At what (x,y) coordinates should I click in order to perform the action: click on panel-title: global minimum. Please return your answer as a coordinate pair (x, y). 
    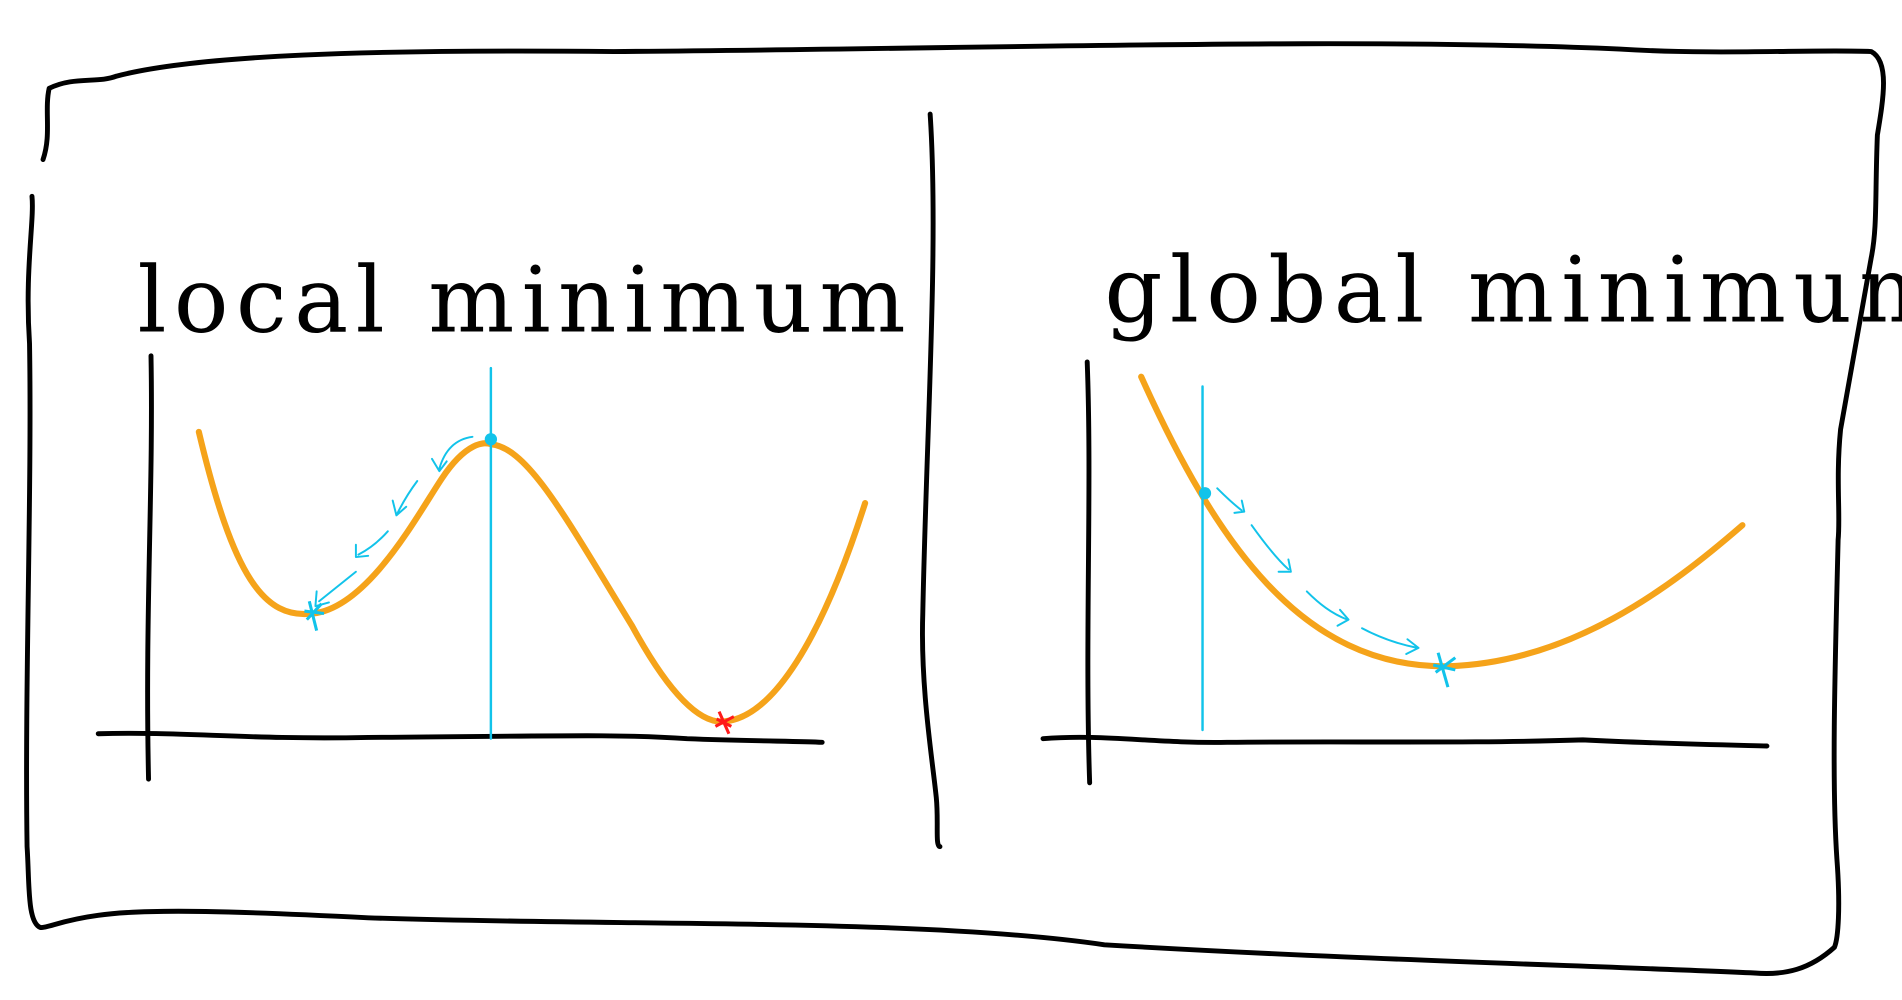
    Looking at the image, I should click on (1503, 290).